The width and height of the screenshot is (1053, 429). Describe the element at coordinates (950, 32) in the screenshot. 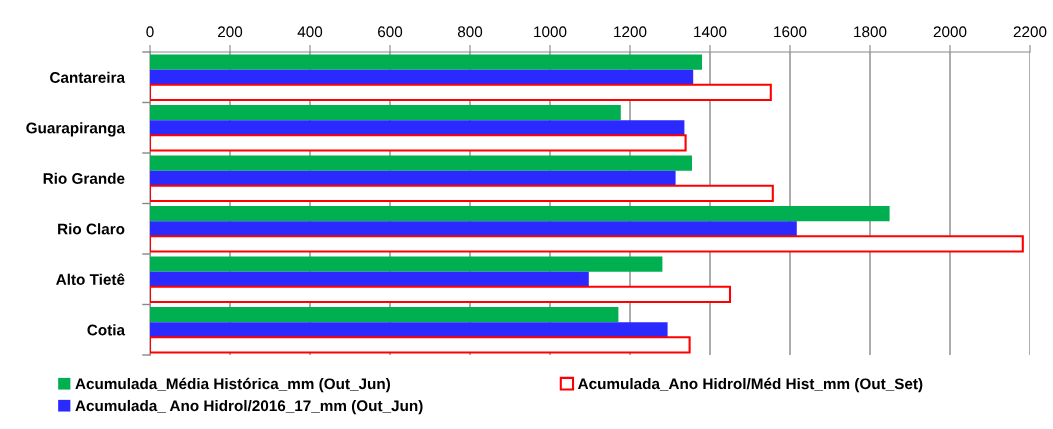

I see `x-tick-label: 2000` at that location.